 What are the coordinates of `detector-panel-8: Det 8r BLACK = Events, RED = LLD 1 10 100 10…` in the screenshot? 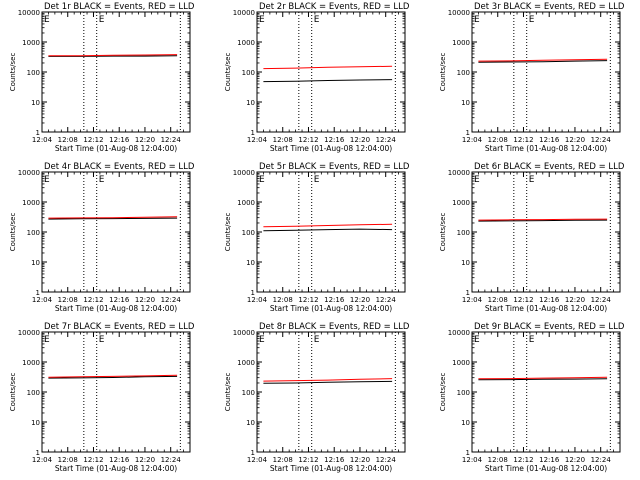 It's located at (317, 397).